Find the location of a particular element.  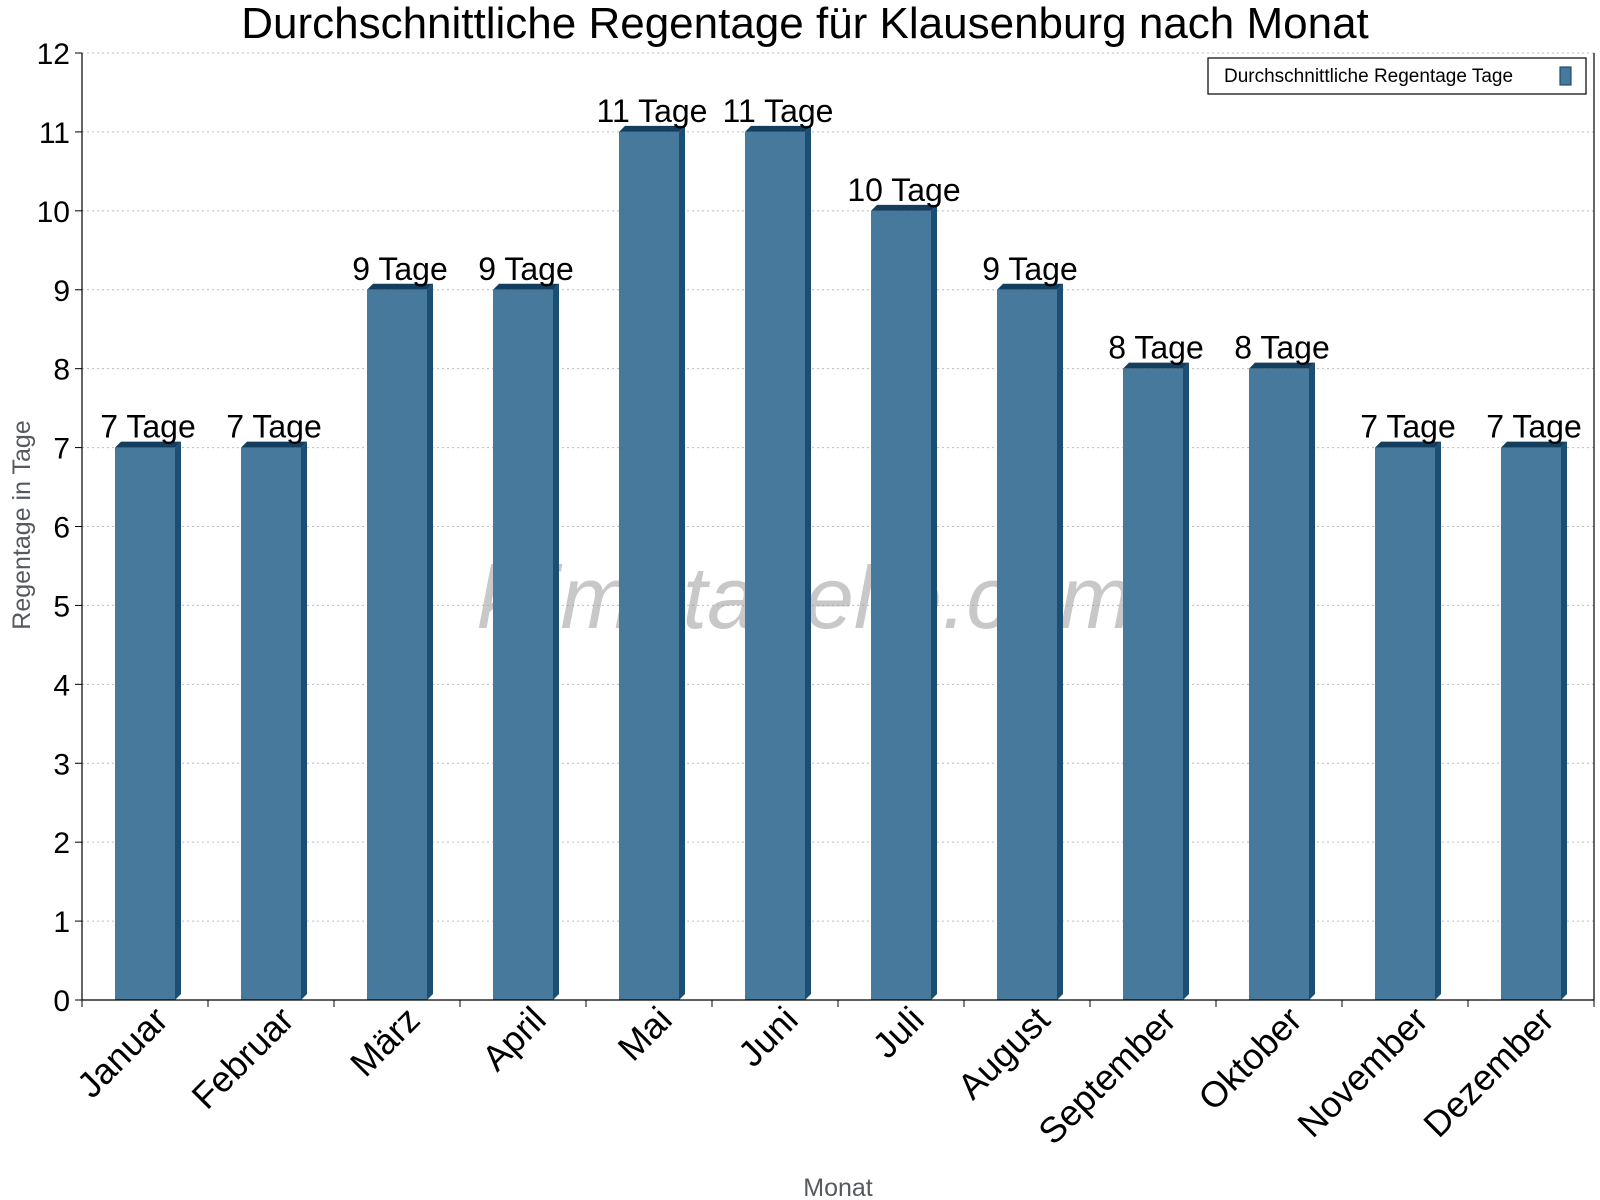

x-tick-label: November is located at coordinates (1362, 1072).